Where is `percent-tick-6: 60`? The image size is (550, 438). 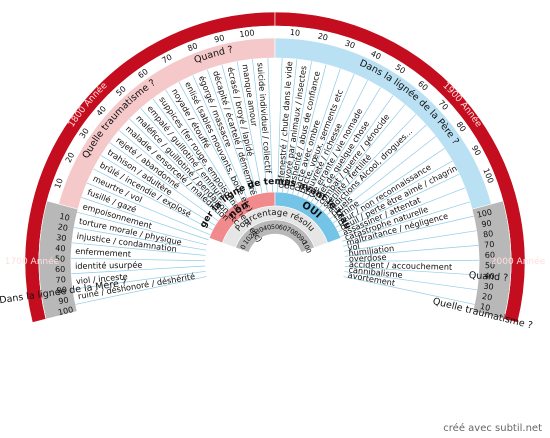
percent-tick-6: 60 is located at coordinates (283, 228).